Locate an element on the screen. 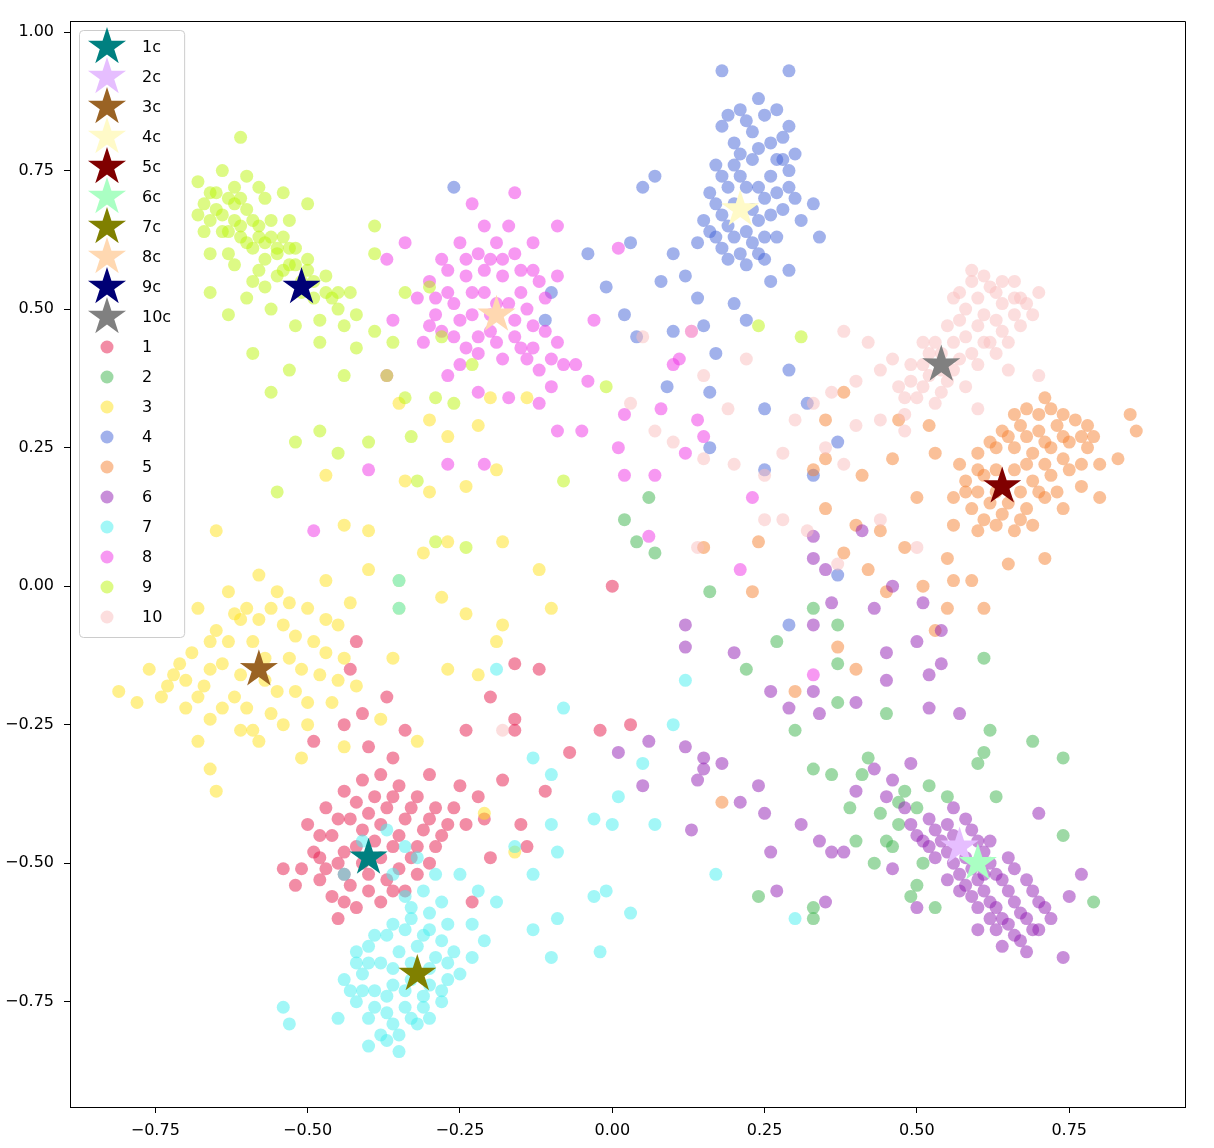  legend-label: 4 is located at coordinates (147, 437).